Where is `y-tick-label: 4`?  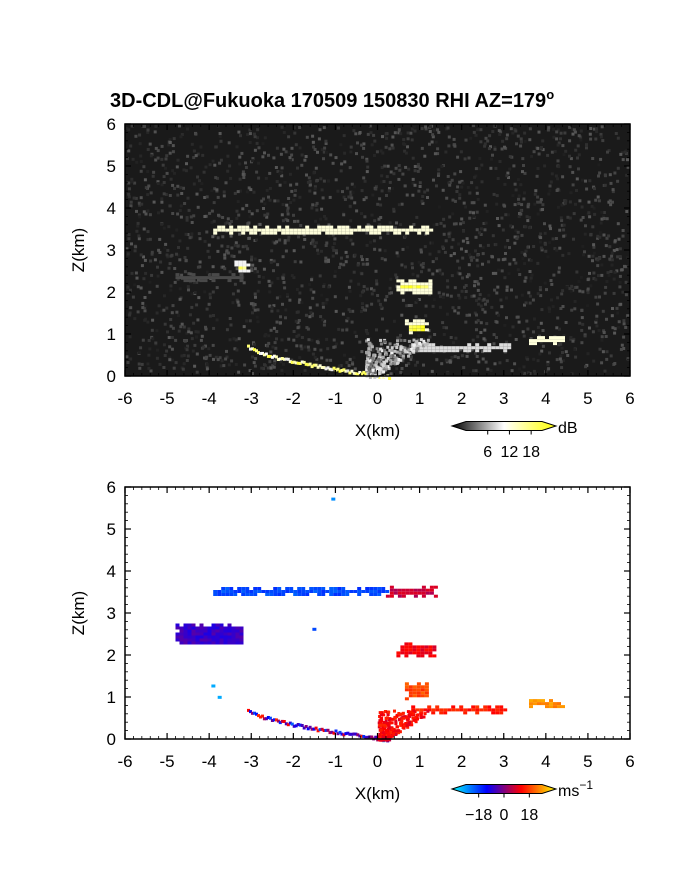 y-tick-label: 4 is located at coordinates (111, 208).